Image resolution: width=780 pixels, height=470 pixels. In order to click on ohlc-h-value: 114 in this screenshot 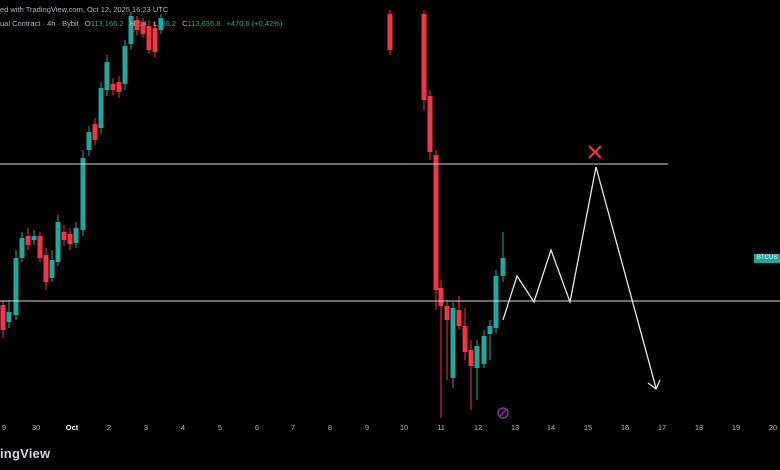, I will do `click(141, 23)`.